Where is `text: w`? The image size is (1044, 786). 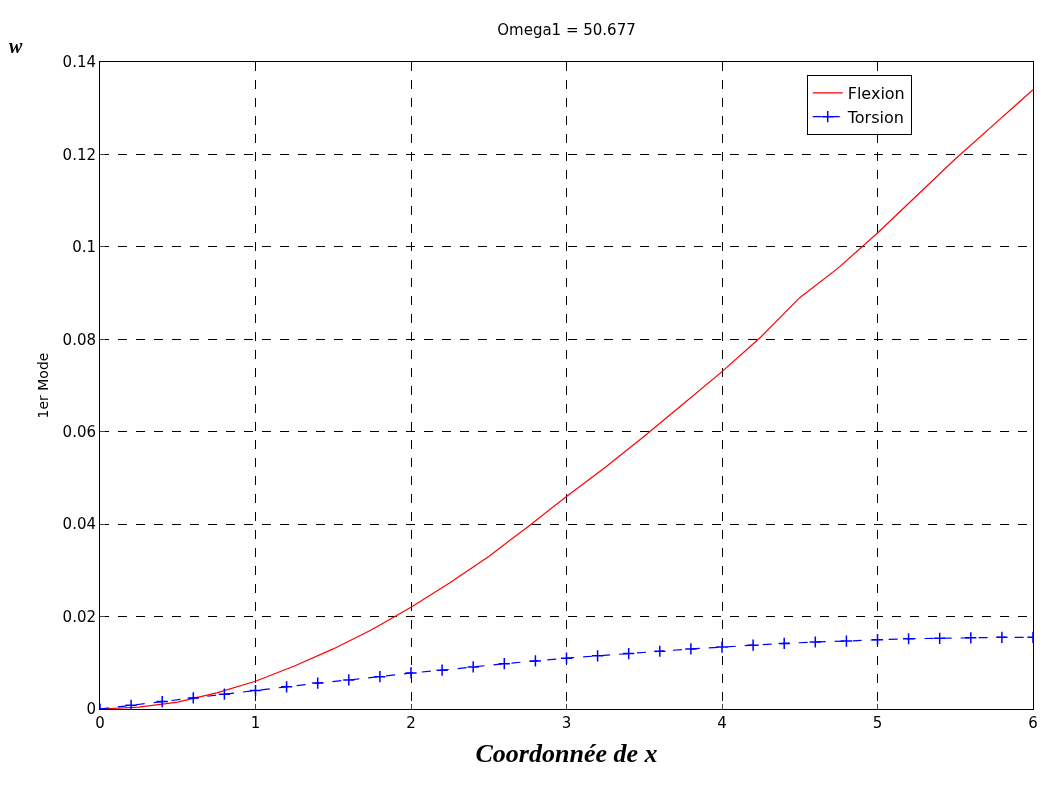
text: w is located at coordinates (16, 46).